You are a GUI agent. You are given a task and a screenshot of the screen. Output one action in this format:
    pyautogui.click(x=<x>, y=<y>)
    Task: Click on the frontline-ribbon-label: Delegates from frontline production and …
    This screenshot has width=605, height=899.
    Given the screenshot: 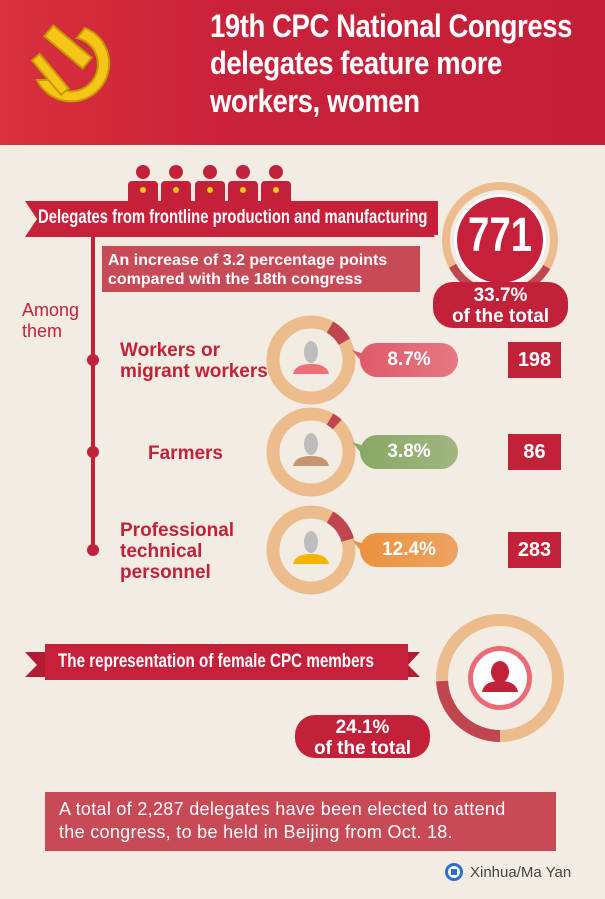 What is the action you would take?
    pyautogui.click(x=233, y=217)
    